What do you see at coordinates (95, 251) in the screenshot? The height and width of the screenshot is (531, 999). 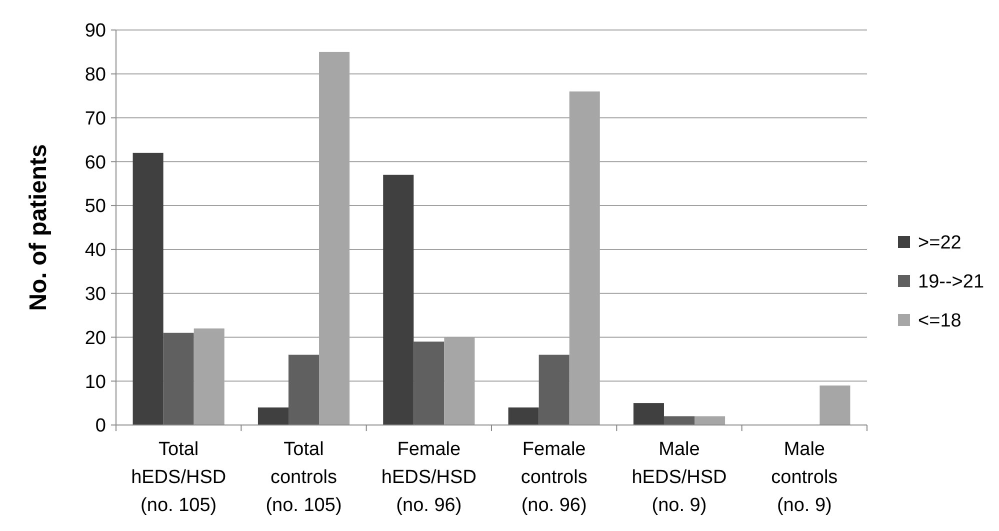 I see `y-tick-label: 40` at bounding box center [95, 251].